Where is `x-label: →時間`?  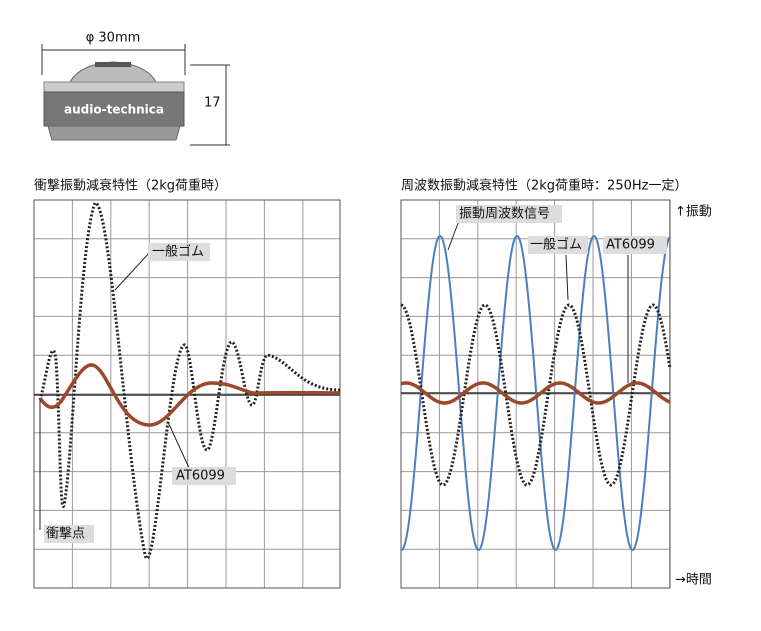
x-label: →時間 is located at coordinates (693, 580).